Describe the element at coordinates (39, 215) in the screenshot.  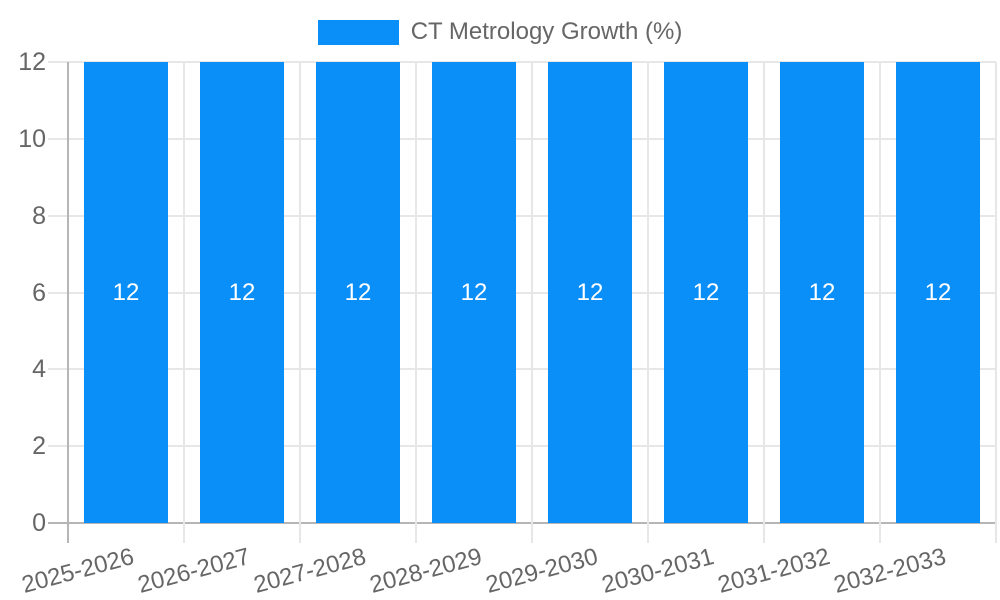
I see `y-tick-label: 8` at that location.